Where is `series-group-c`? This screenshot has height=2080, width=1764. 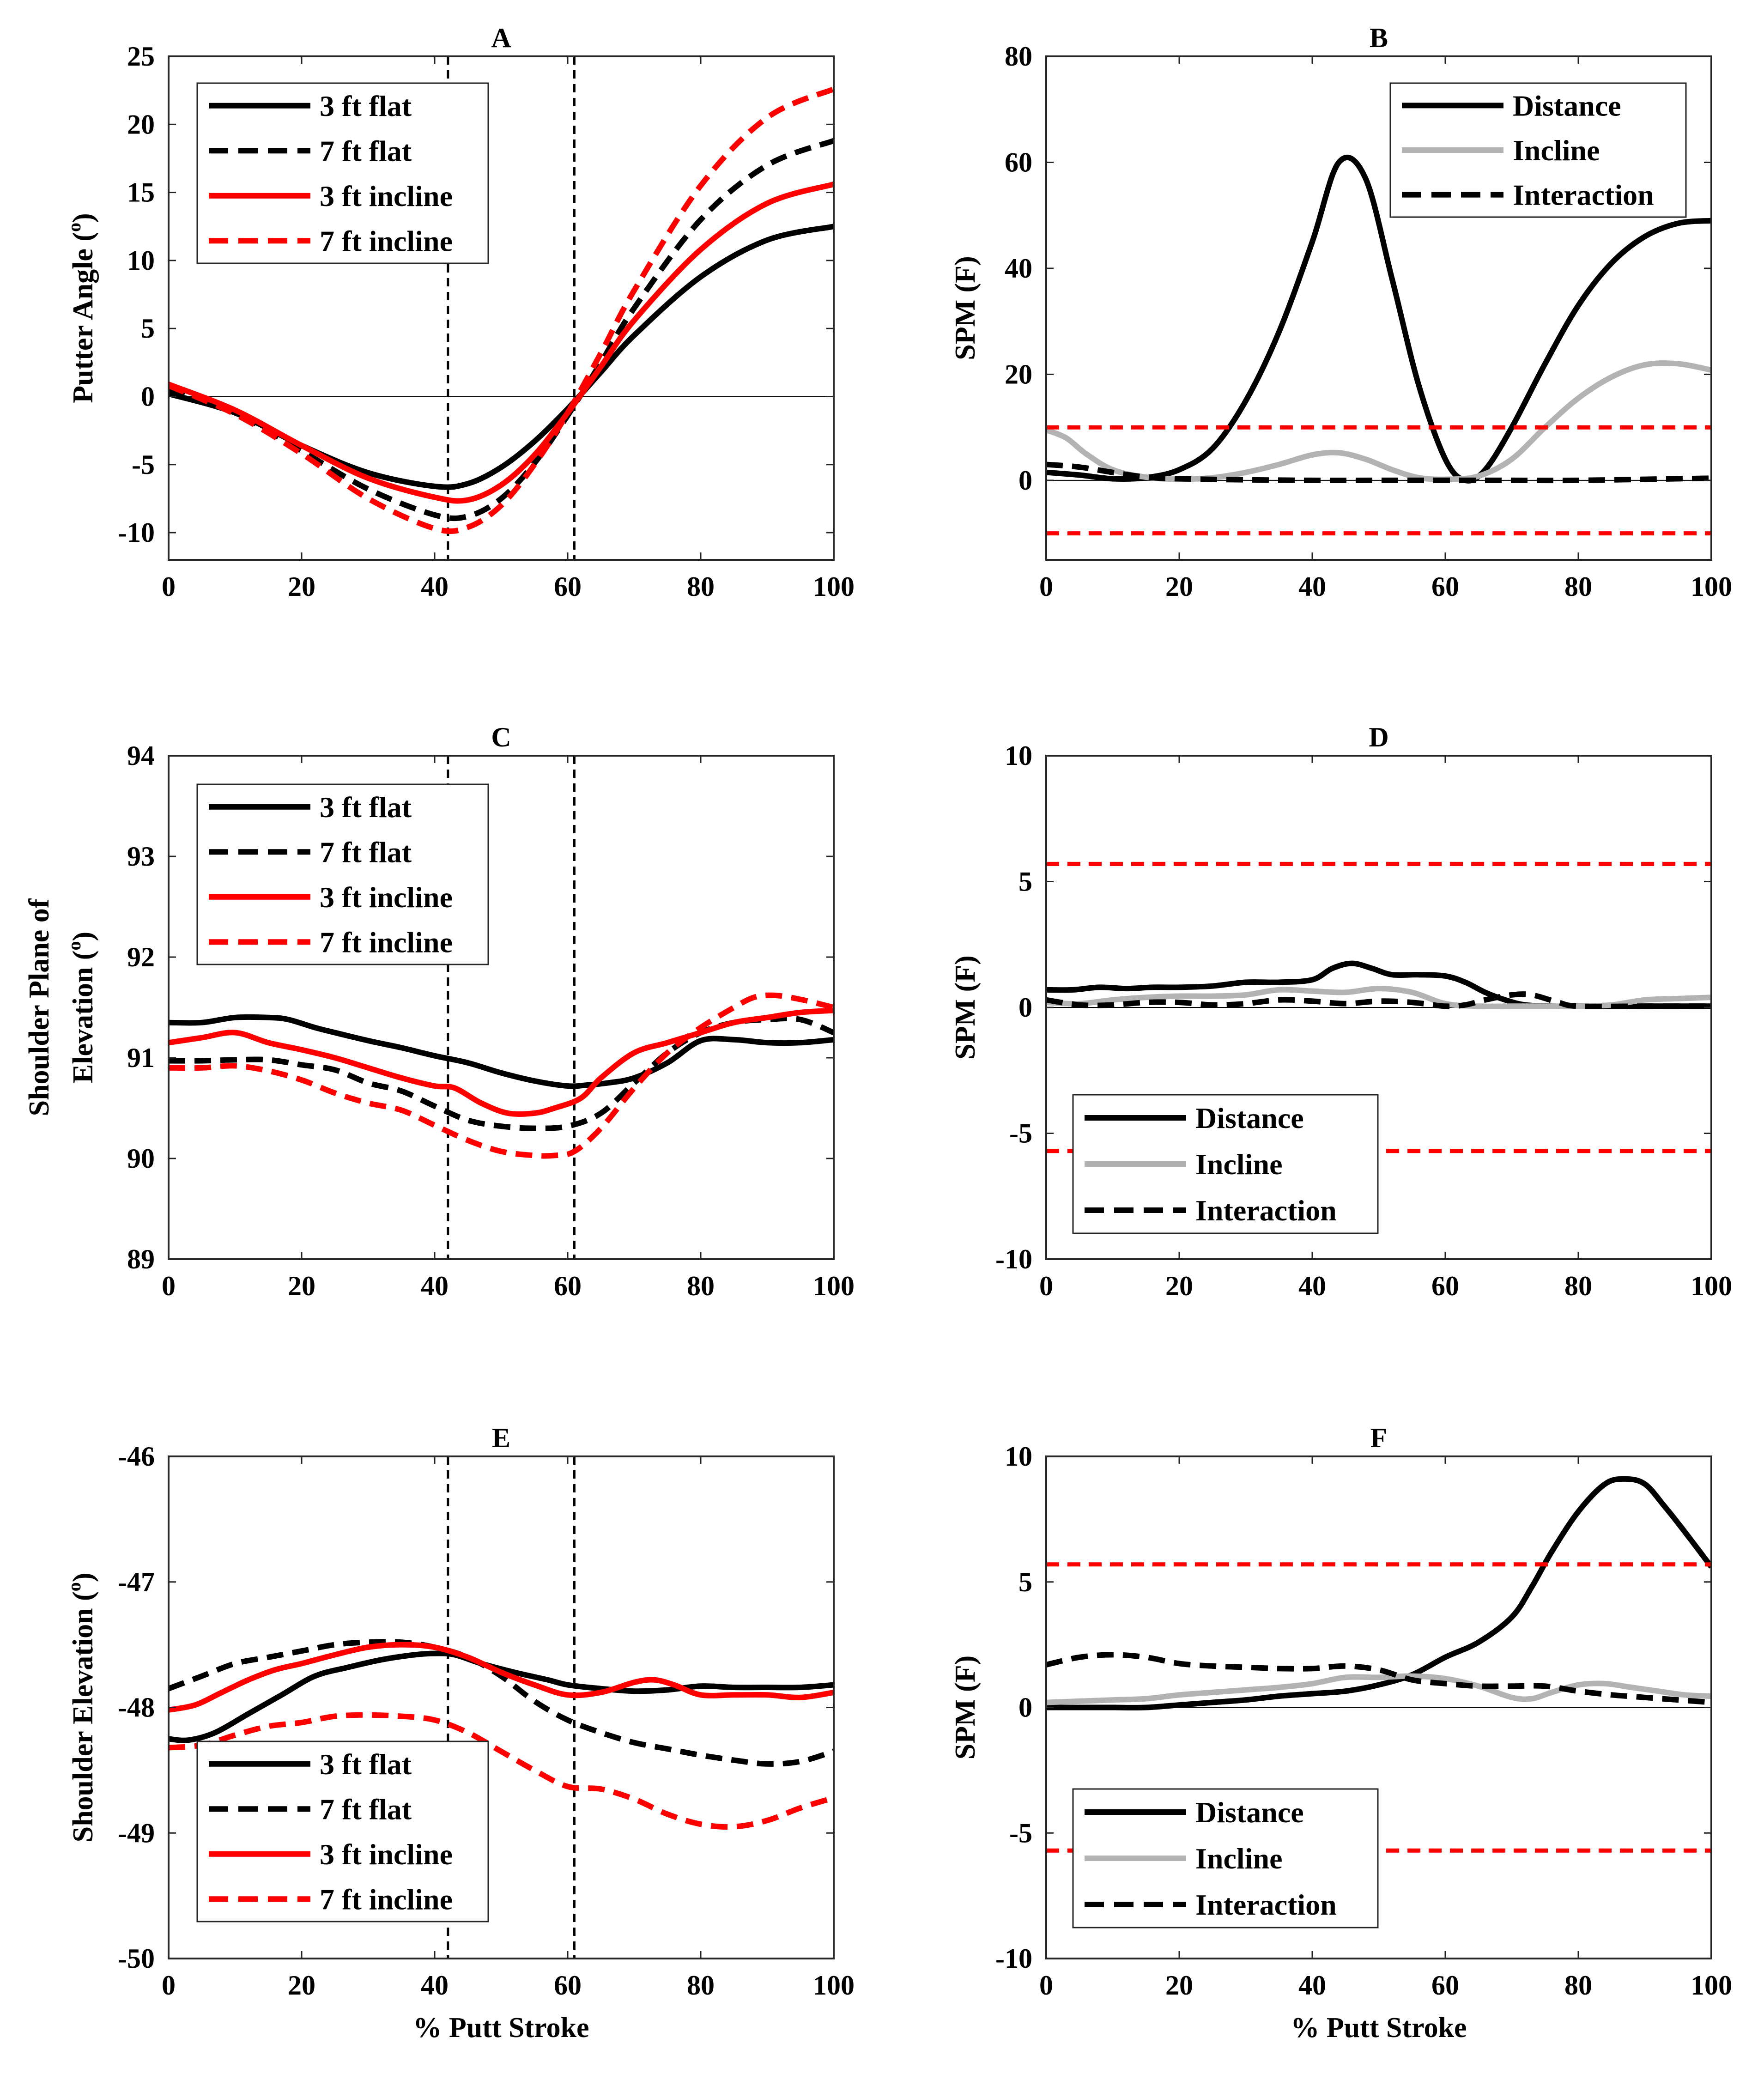
series-group-c is located at coordinates (501, 1075).